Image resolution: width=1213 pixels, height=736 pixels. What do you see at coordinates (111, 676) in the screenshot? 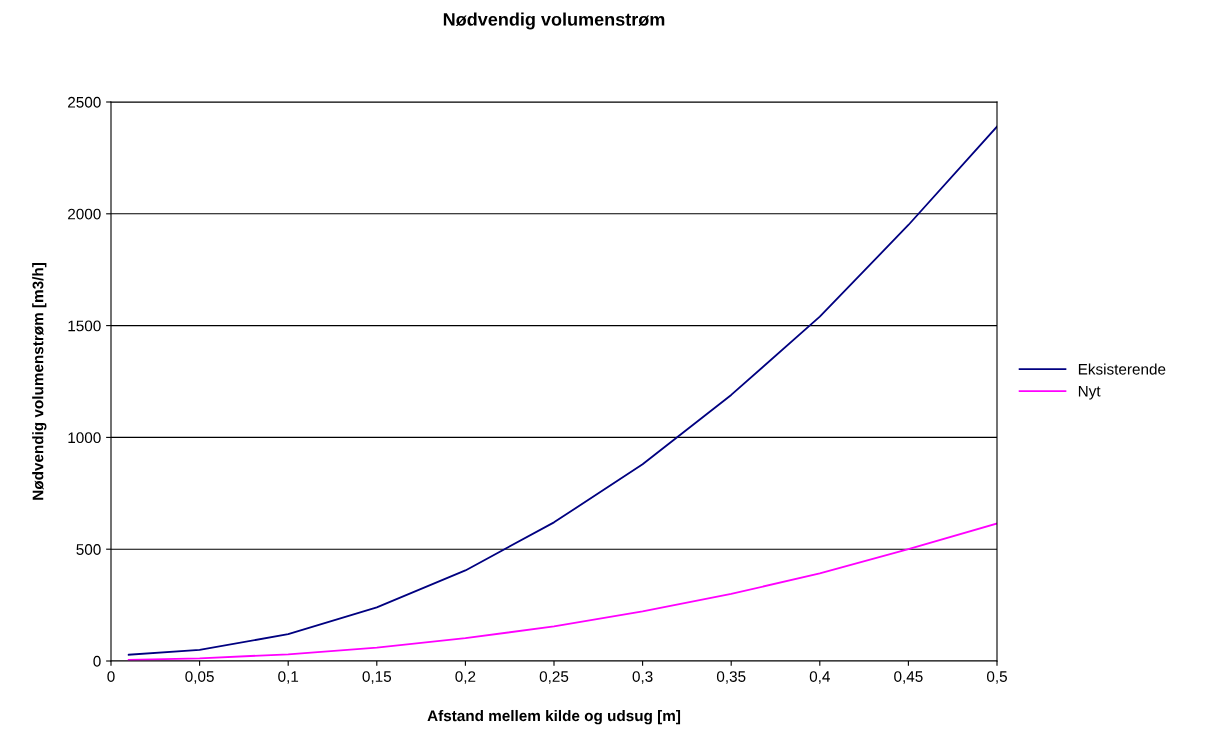
I see `x-tick-label: 0` at bounding box center [111, 676].